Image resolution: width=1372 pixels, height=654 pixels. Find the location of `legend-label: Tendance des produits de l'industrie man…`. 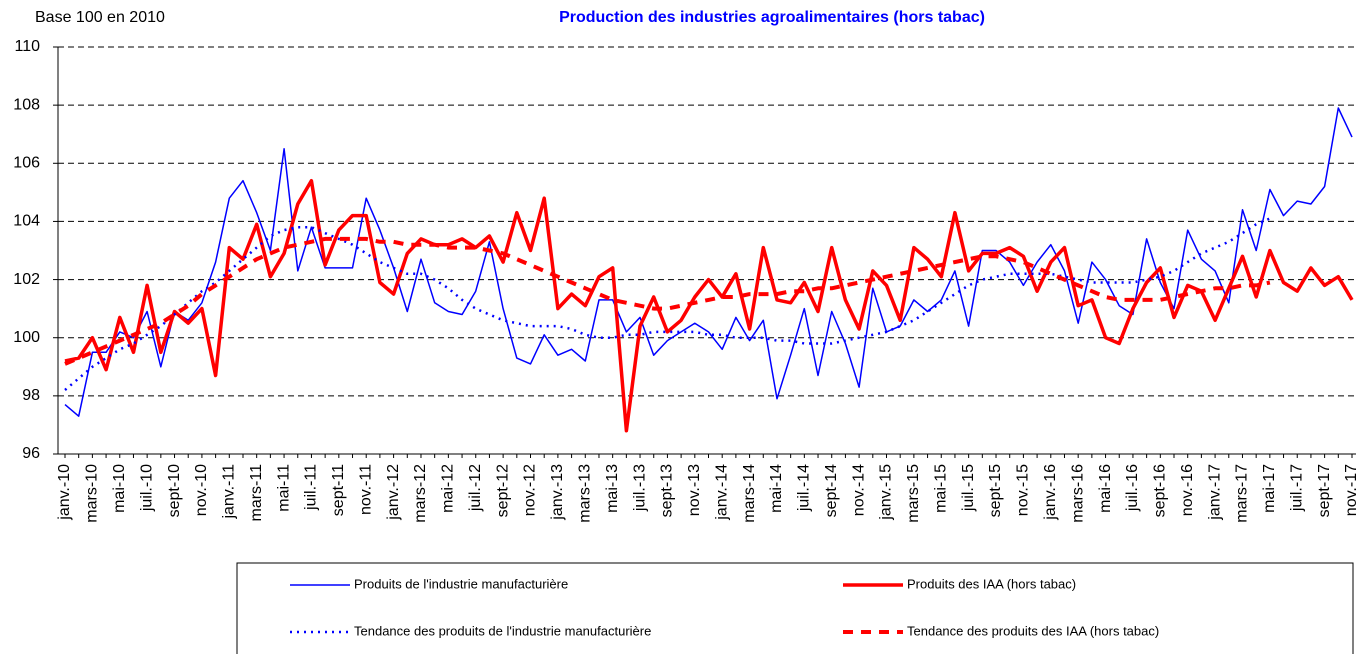

legend-label: Tendance des produits de l'industrie man… is located at coordinates (502, 630).